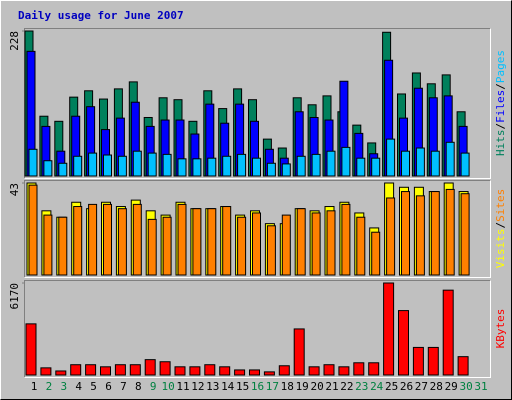  Describe the element at coordinates (465, 386) in the screenshot. I see `x-tick-label: 30` at that location.